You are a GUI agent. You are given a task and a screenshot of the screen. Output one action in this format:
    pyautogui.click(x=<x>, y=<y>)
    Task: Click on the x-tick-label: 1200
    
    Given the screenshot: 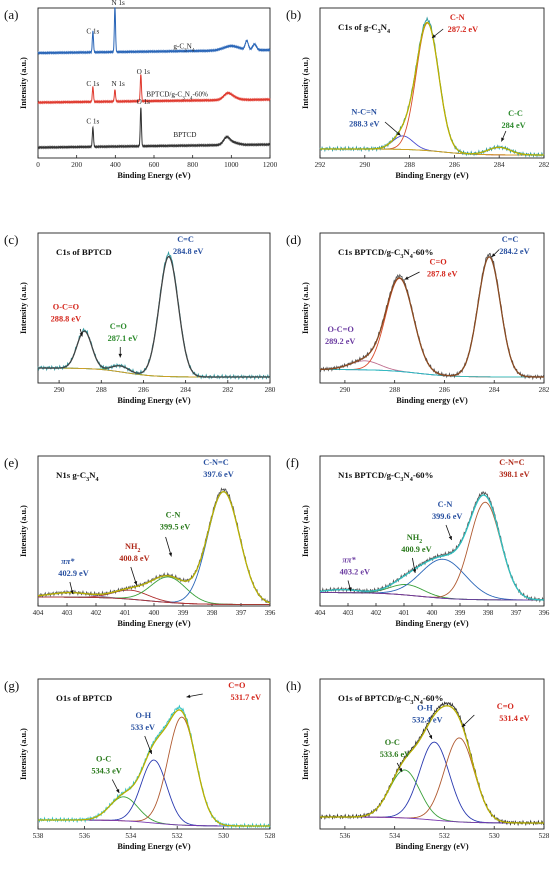 What is the action you would take?
    pyautogui.click(x=270, y=165)
    